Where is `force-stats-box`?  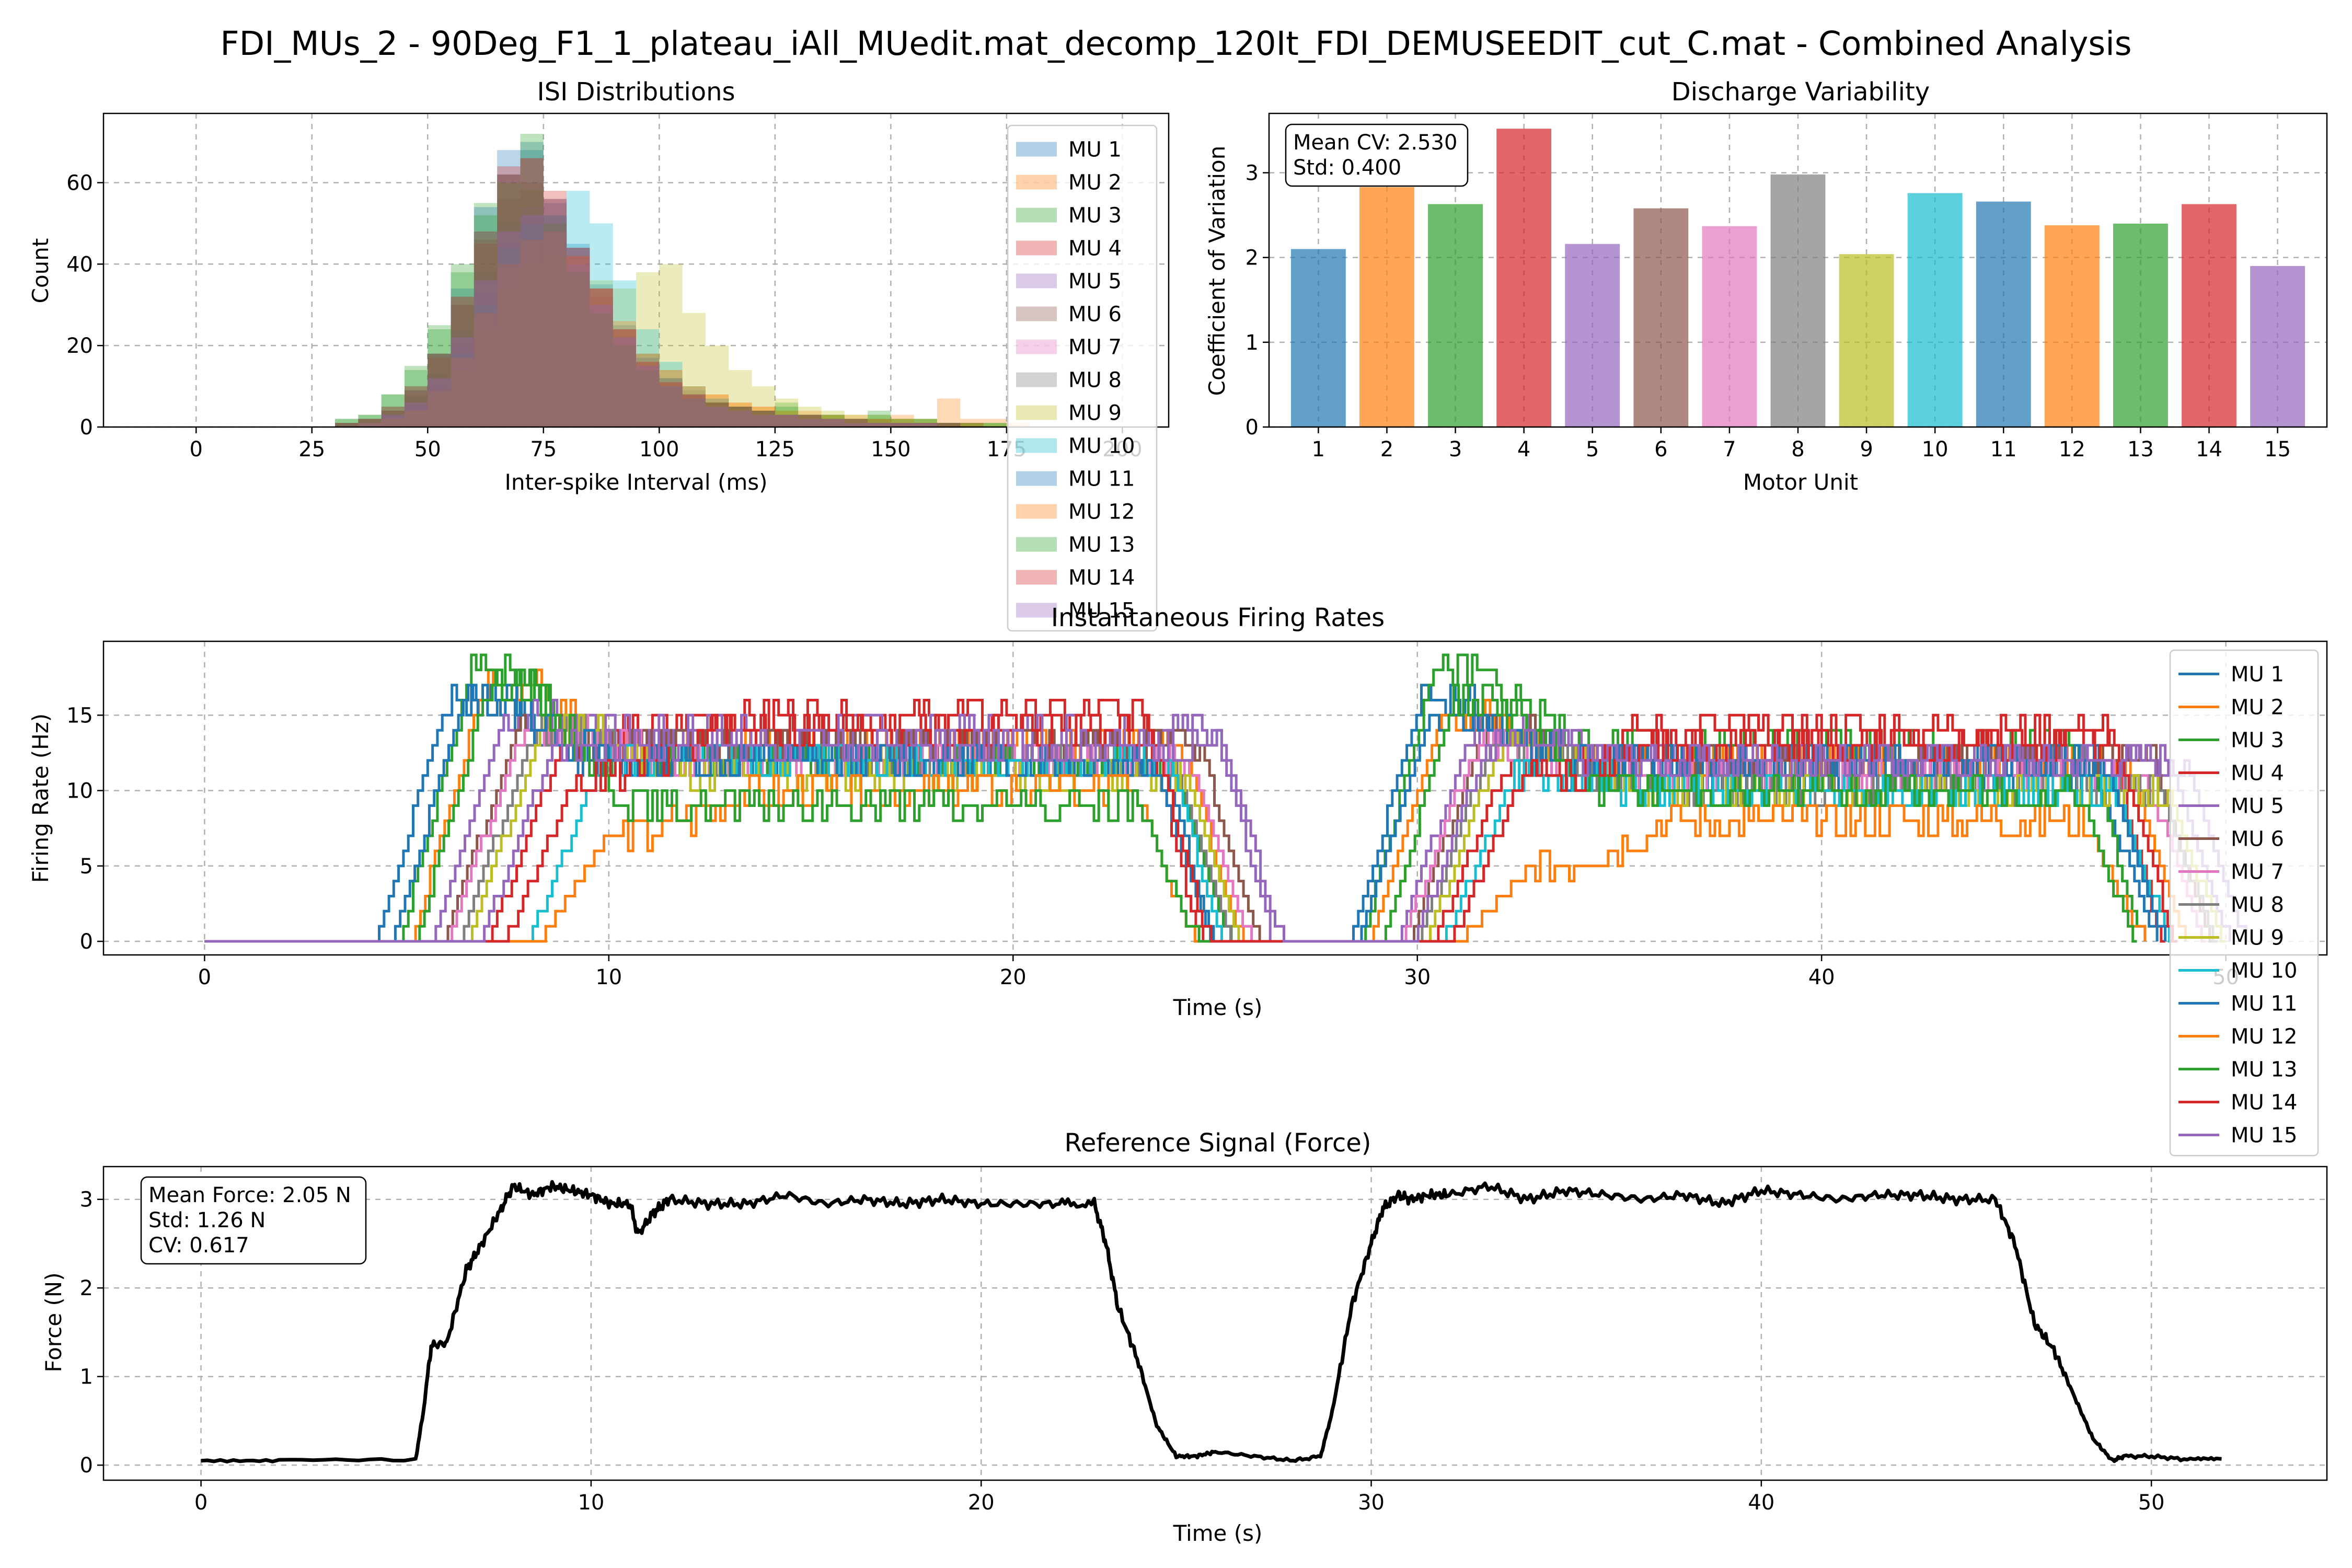
force-stats-box is located at coordinates (253, 1220).